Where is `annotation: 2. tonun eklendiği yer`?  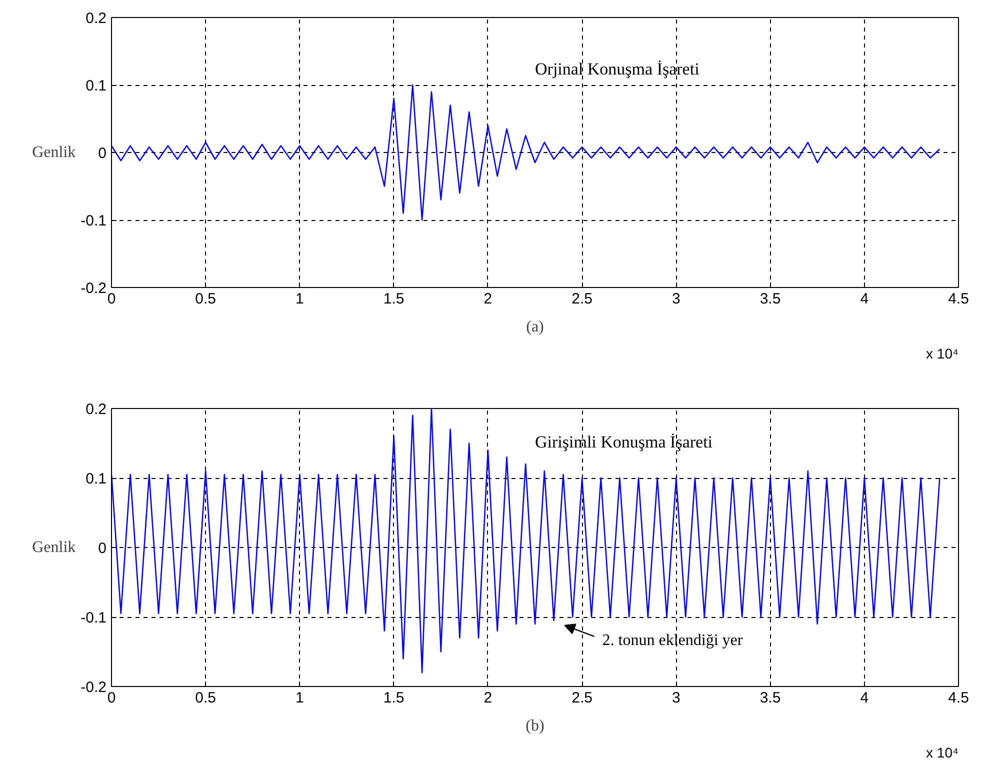
annotation: 2. tonun eklendiği yer is located at coordinates (673, 640).